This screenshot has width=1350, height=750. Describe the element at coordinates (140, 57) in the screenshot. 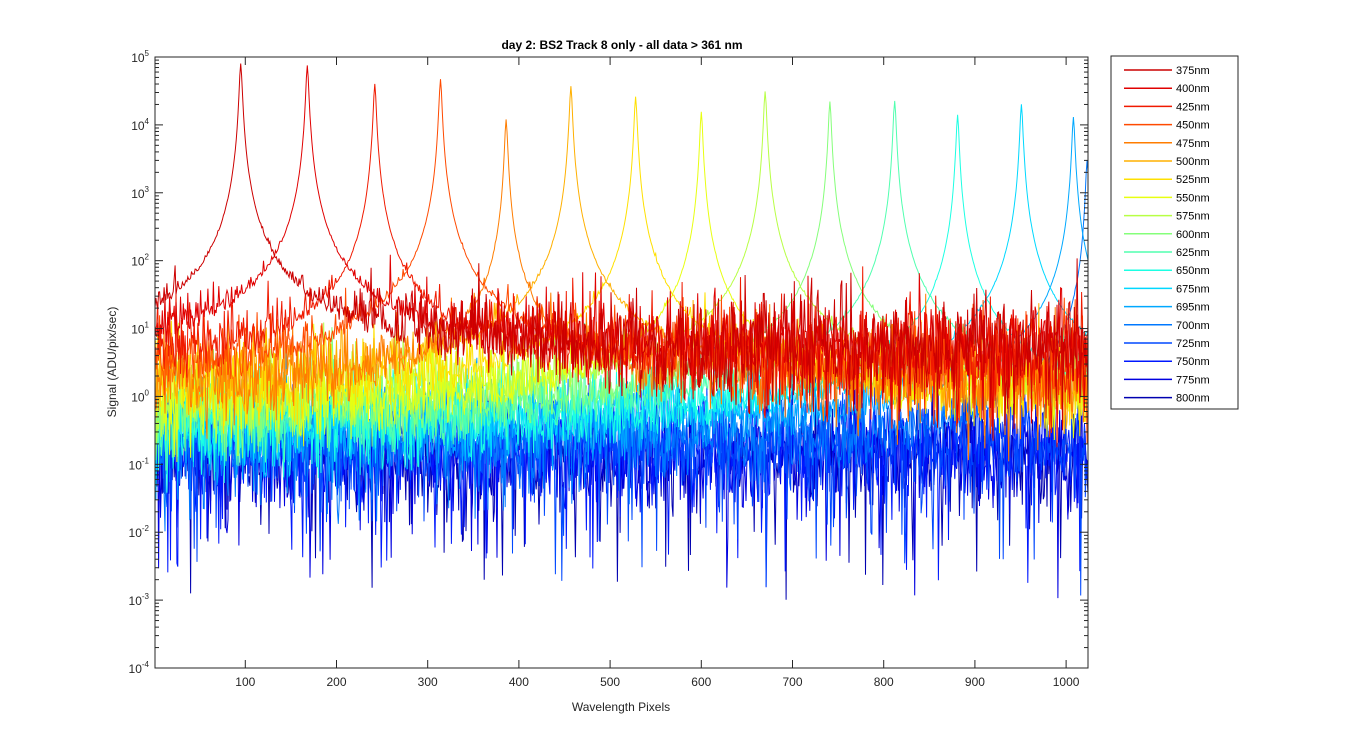

I see `y-tick-label: 10⁵` at that location.